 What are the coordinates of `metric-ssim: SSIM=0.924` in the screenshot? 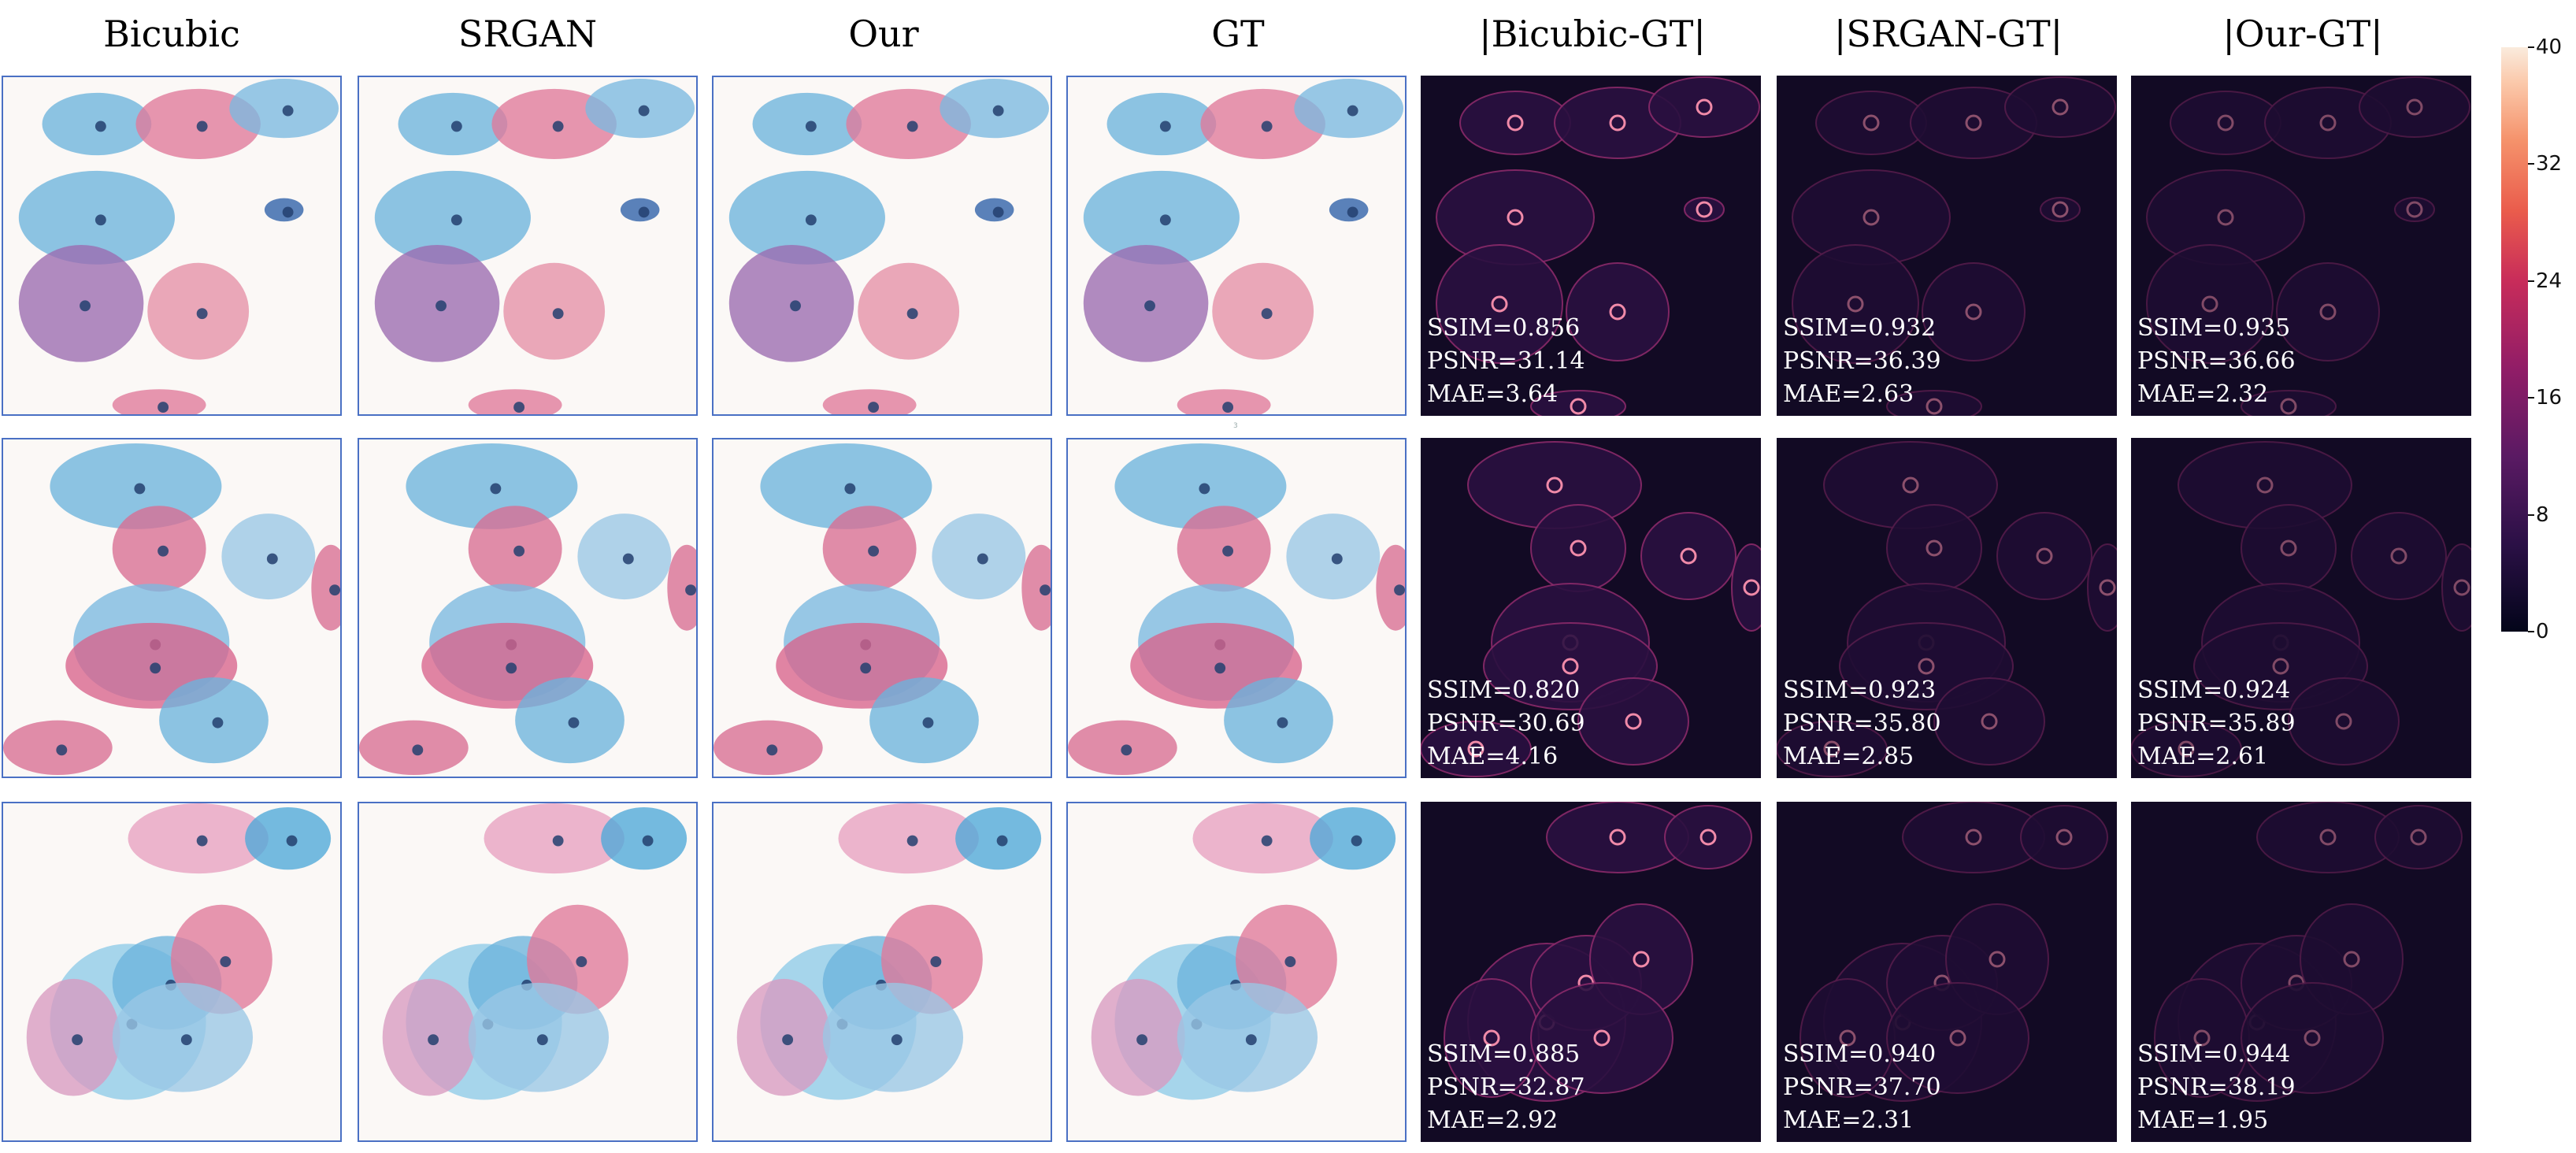 It's located at (2214, 691).